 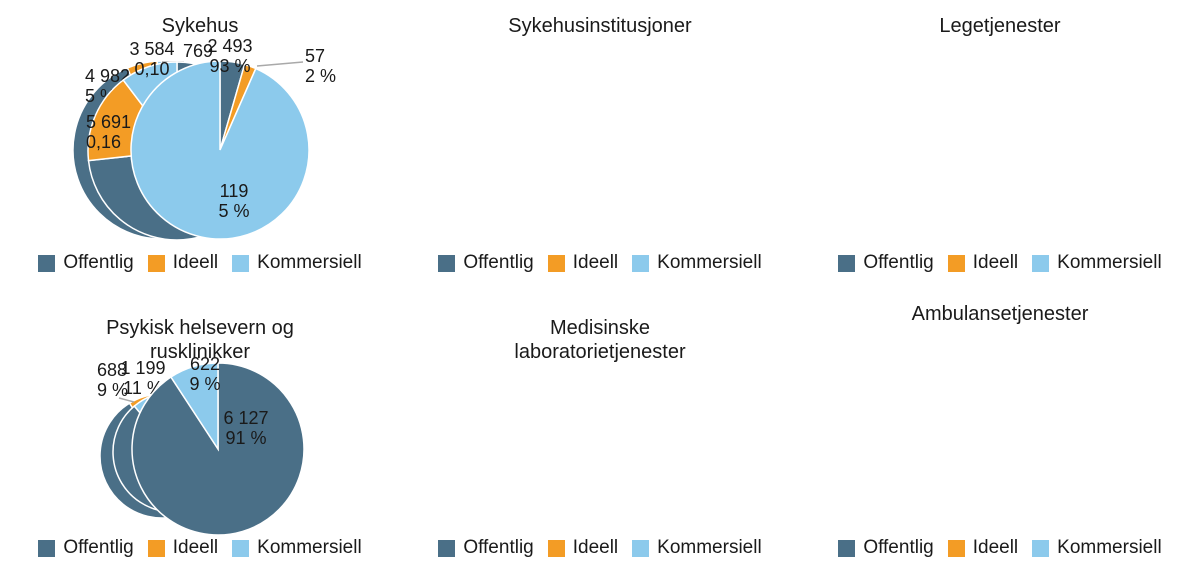 I want to click on chart-title: Sykehus, so click(x=200, y=26).